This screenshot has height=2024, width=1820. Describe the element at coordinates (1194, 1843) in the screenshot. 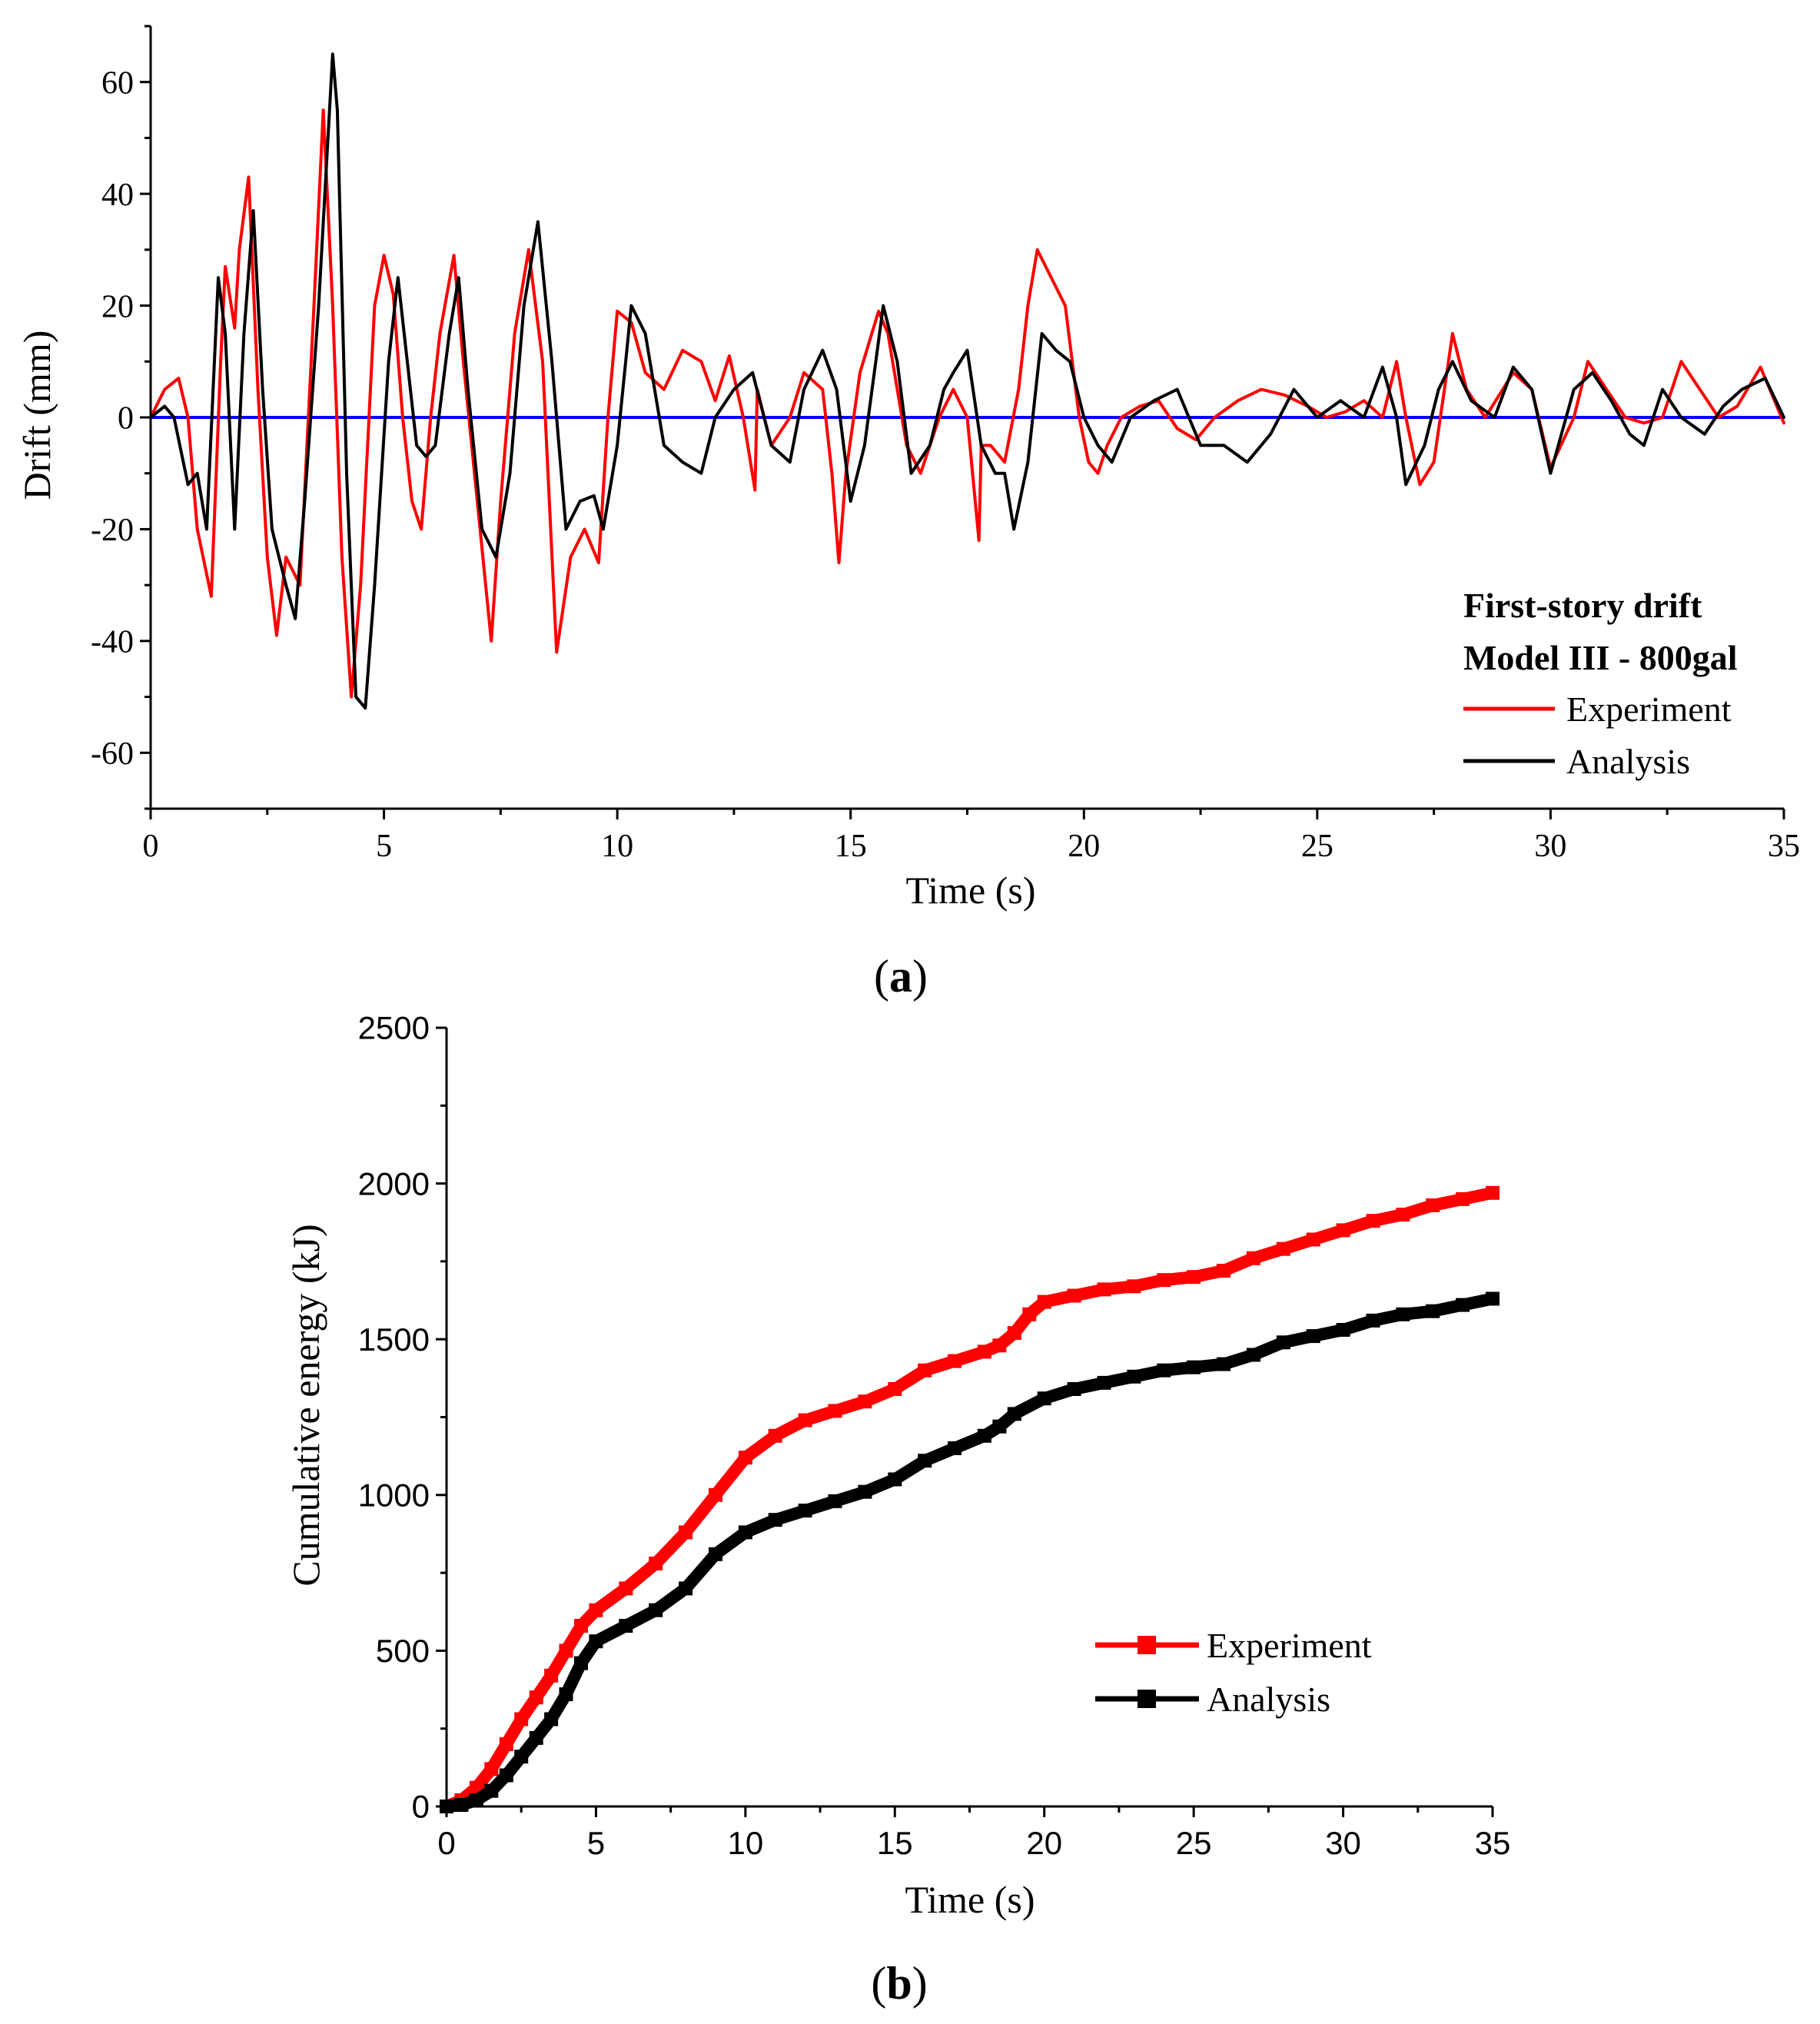

I see `energy-x-tick-label: 25` at that location.